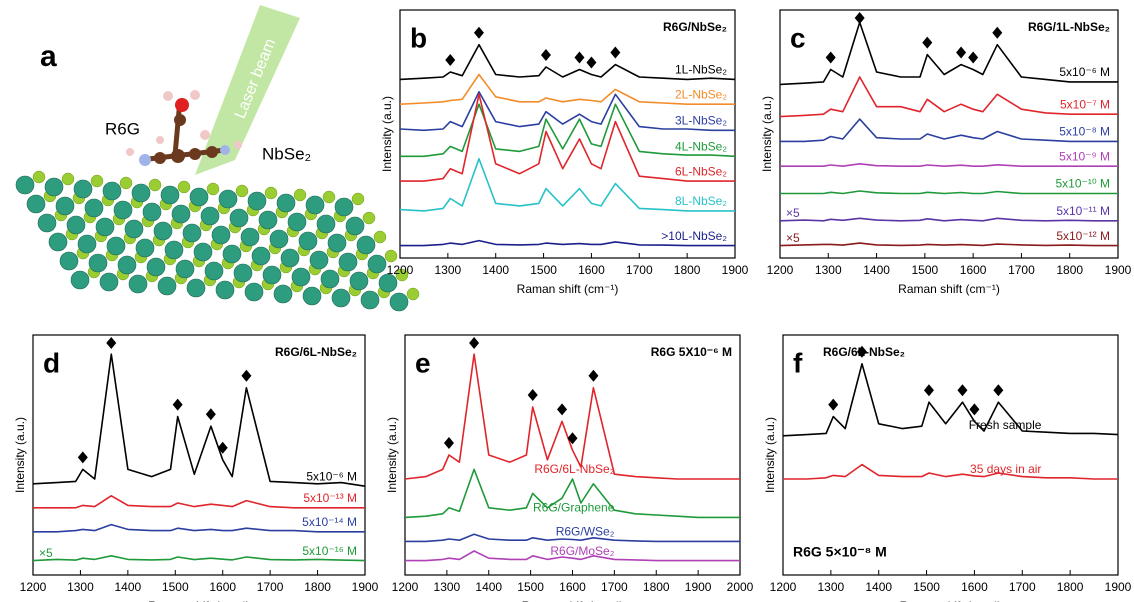  Describe the element at coordinates (184, 128) in the screenshot. I see `molecule` at that location.